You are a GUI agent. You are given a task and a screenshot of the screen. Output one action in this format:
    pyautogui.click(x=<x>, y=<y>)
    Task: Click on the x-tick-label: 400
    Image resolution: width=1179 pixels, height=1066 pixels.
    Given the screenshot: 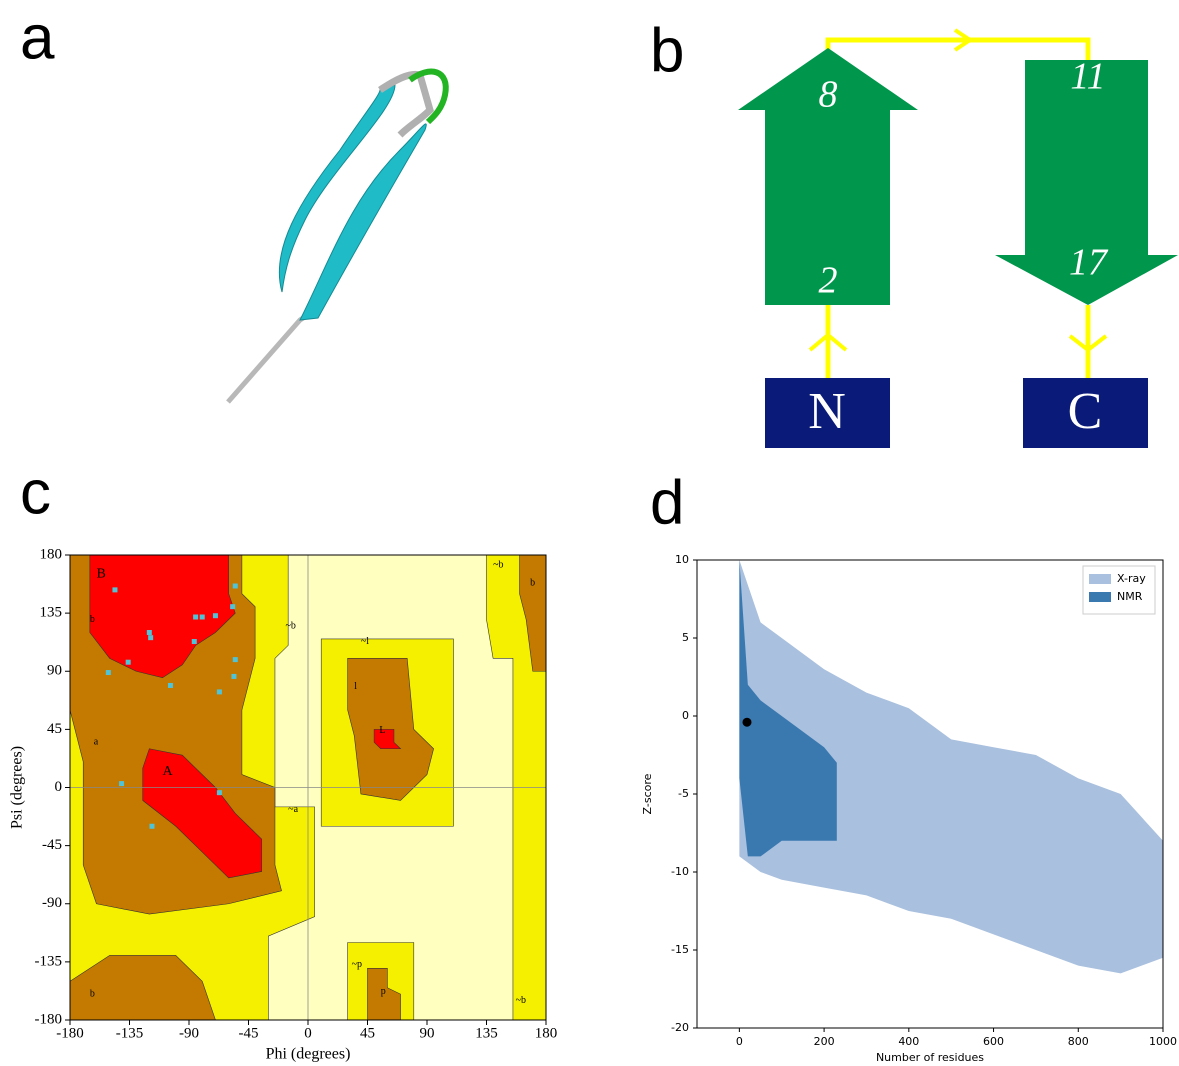 What is the action you would take?
    pyautogui.click(x=908, y=1041)
    